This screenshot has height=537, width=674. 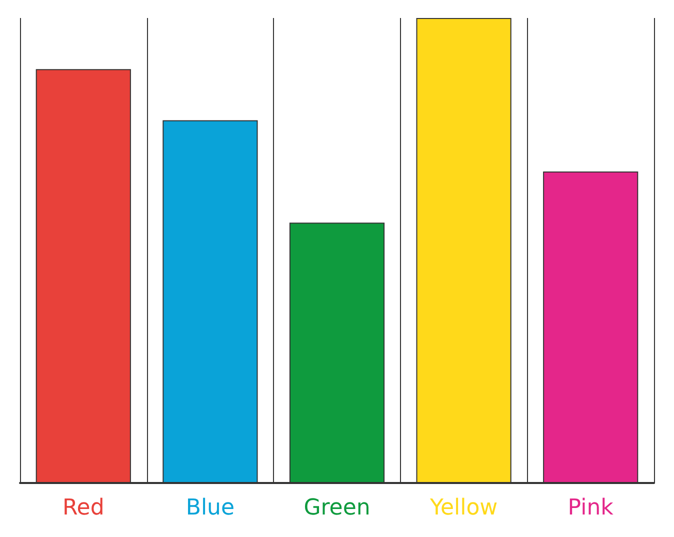 I want to click on x-tick-label: Green, so click(x=337, y=508).